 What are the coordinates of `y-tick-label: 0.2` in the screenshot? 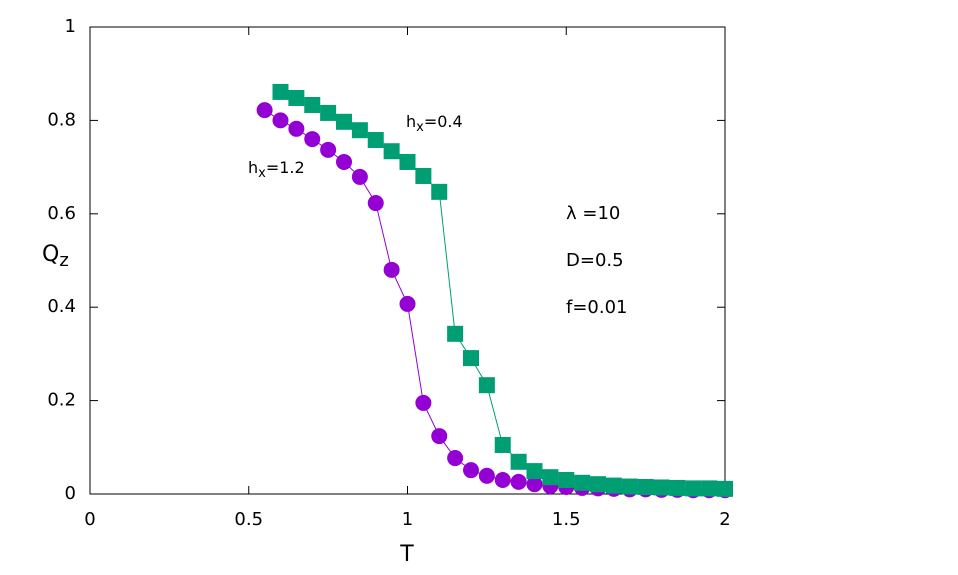 It's located at (61, 400).